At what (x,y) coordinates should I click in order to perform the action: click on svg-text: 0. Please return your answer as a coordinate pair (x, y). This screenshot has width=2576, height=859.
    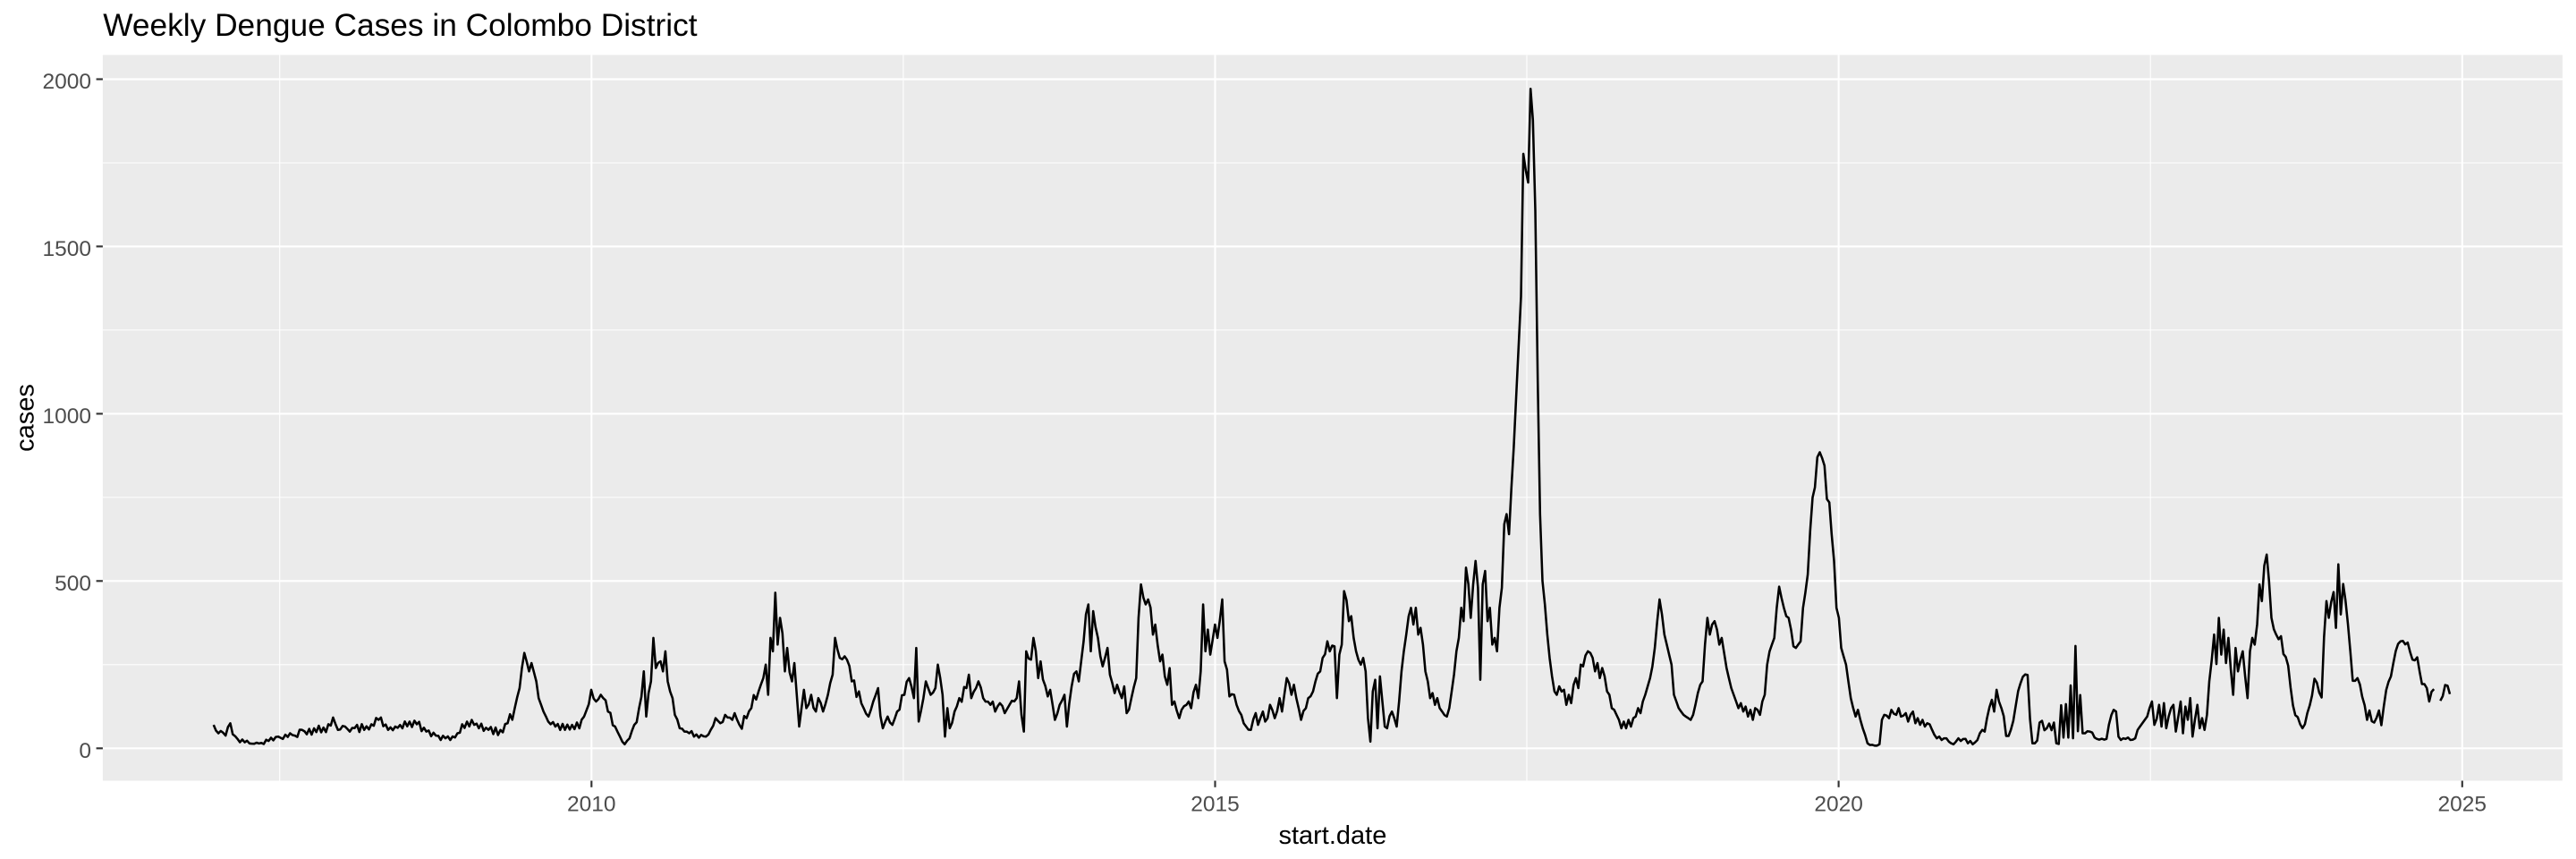
    Looking at the image, I should click on (85, 751).